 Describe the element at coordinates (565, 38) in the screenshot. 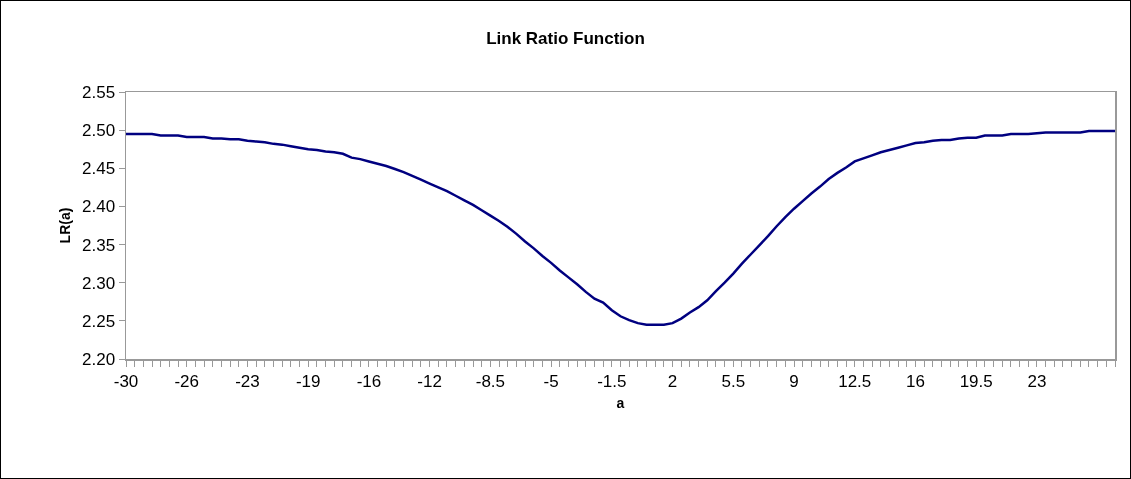

I see `chart-title: Link Ratio Function` at that location.